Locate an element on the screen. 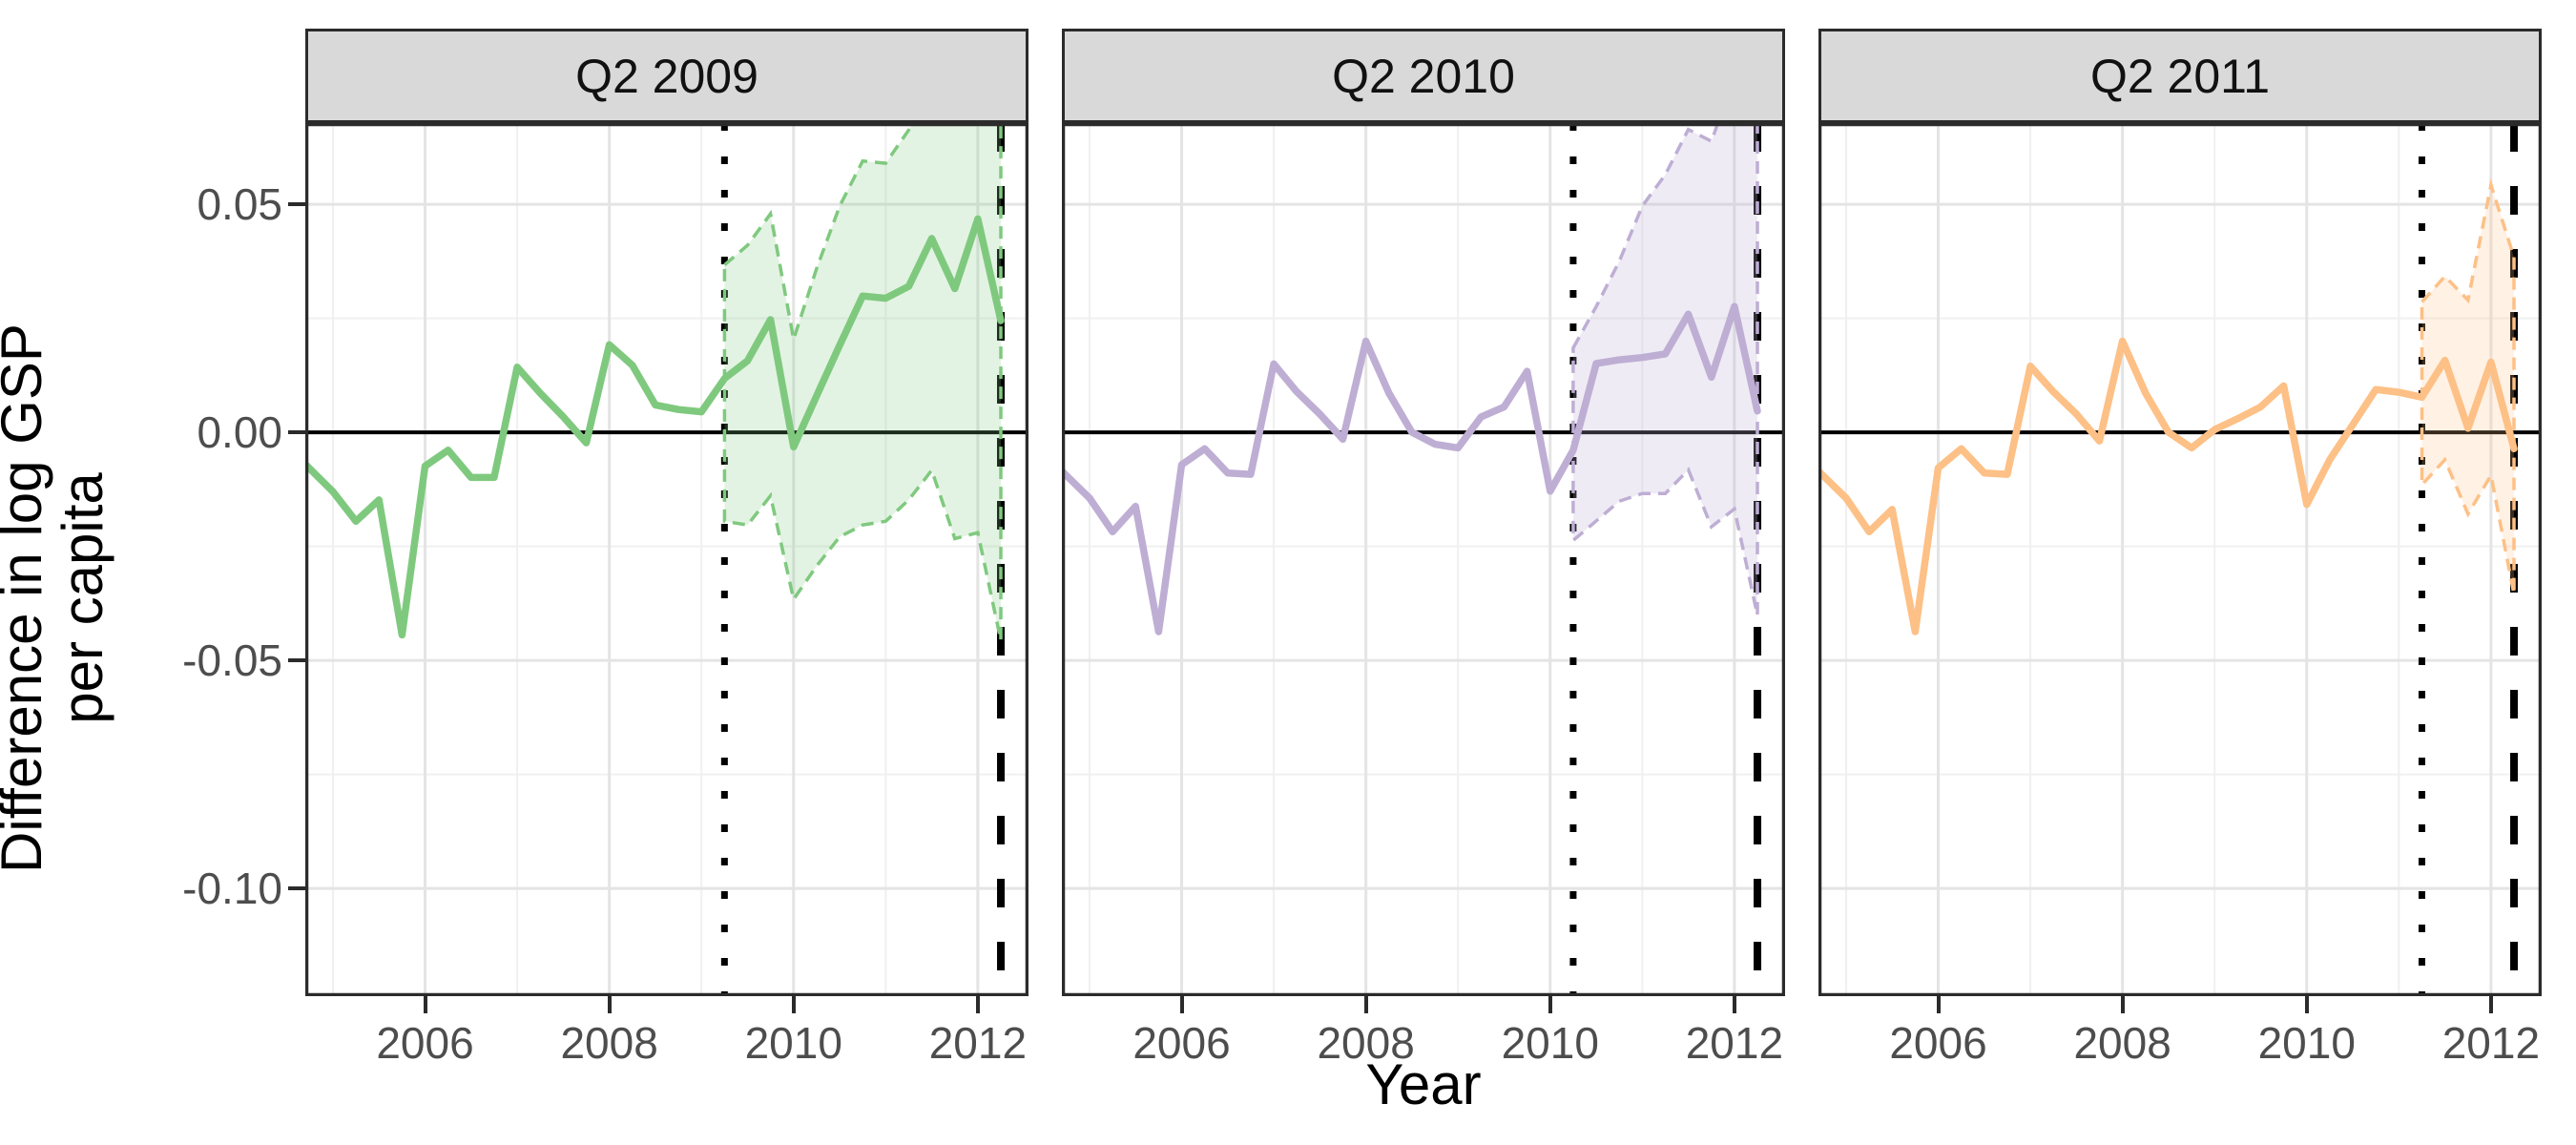 The height and width of the screenshot is (1145, 2576). y-axis-title-line1: Difference in log GSP is located at coordinates (26, 598).